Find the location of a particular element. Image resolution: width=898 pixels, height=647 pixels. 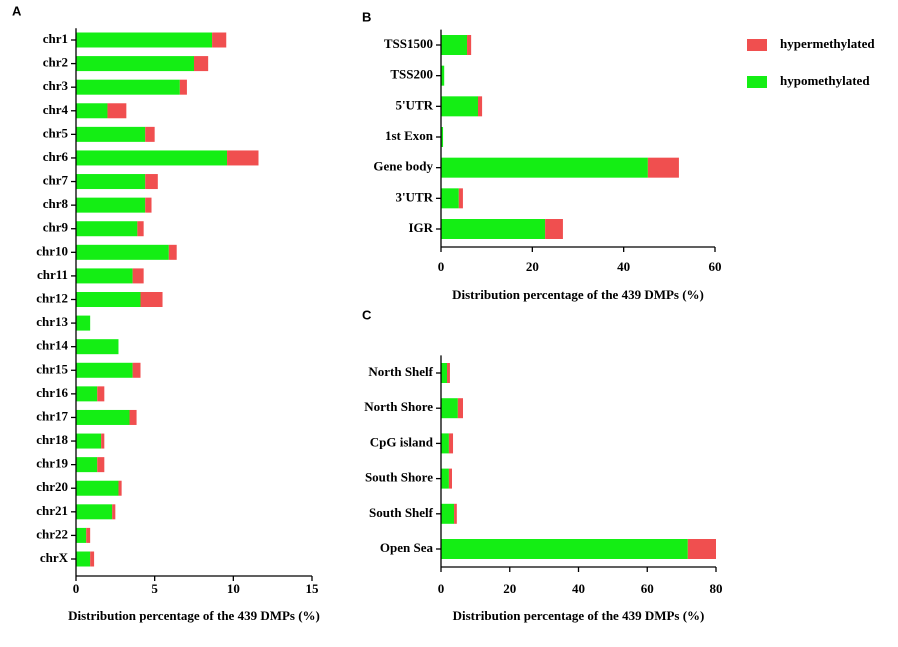

y-tick-label: 1st Exon is located at coordinates (409, 135).